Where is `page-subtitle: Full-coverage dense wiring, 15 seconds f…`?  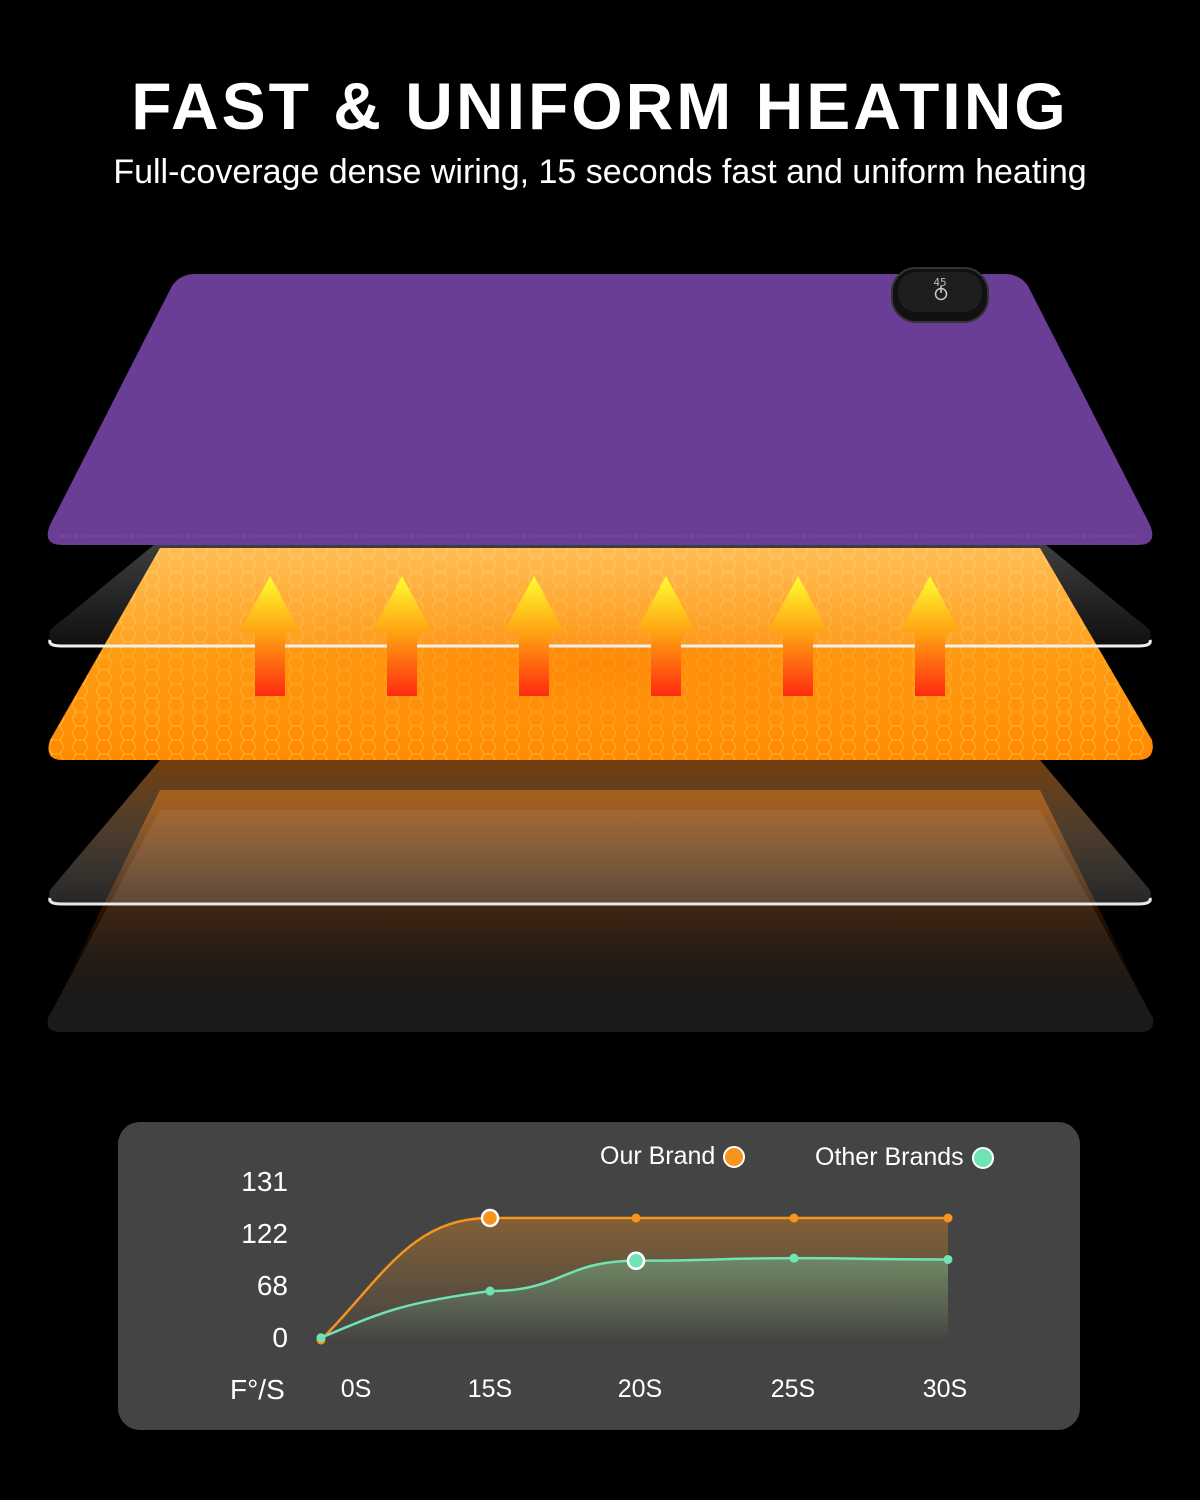
page-subtitle: Full-coverage dense wiring, 15 seconds f… is located at coordinates (600, 172).